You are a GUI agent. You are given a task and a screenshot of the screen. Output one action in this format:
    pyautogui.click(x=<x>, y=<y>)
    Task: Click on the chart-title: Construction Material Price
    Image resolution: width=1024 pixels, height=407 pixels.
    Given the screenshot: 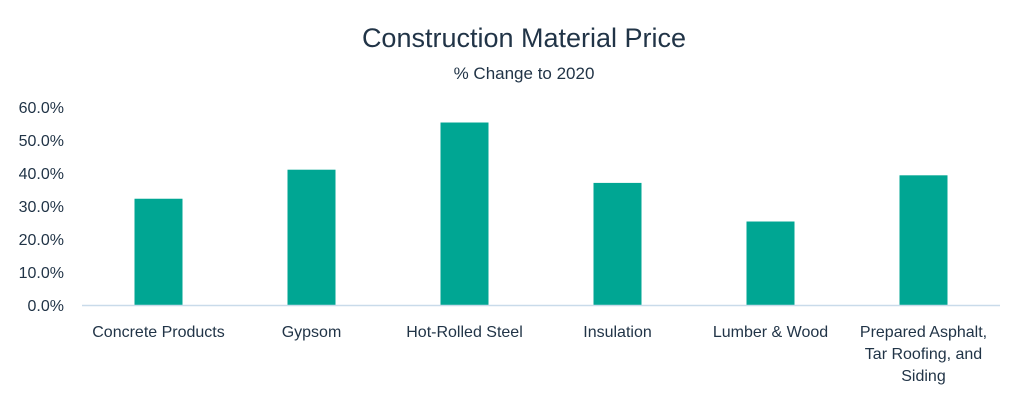 What is the action you would take?
    pyautogui.click(x=524, y=38)
    